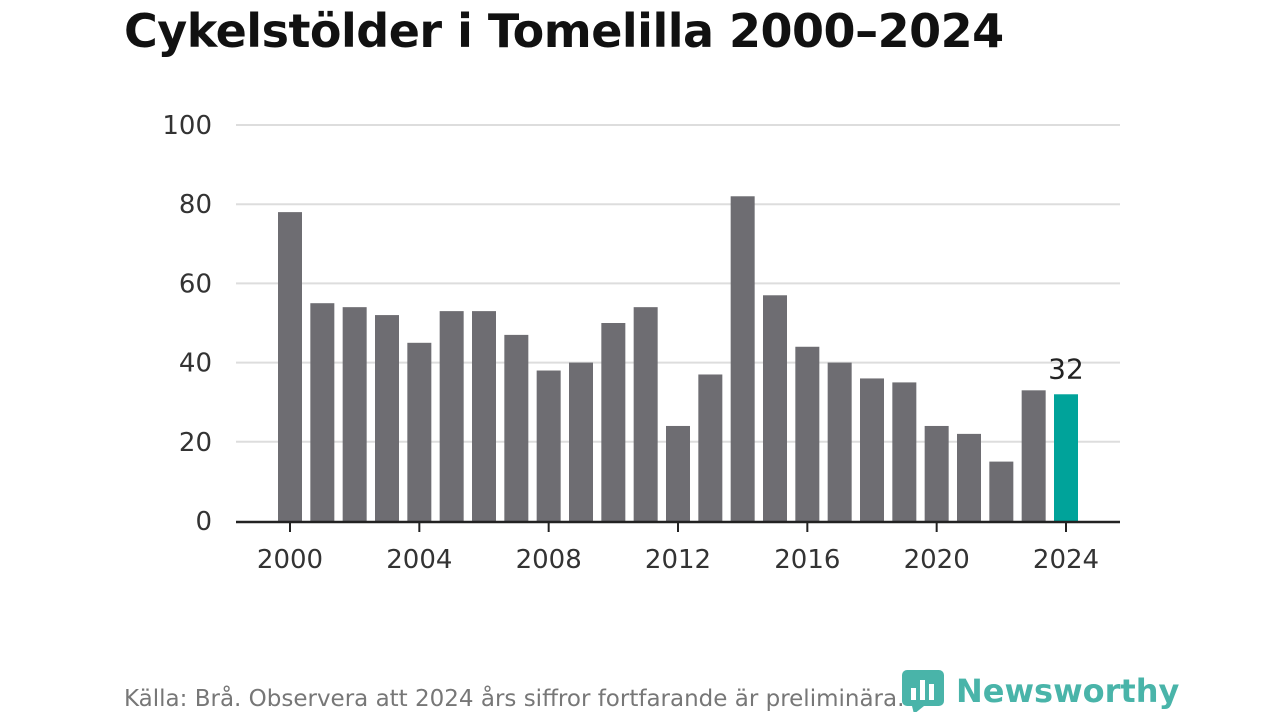 This screenshot has width=1280, height=720. What do you see at coordinates (872, 449) in the screenshot?
I see `bar-2018` at bounding box center [872, 449].